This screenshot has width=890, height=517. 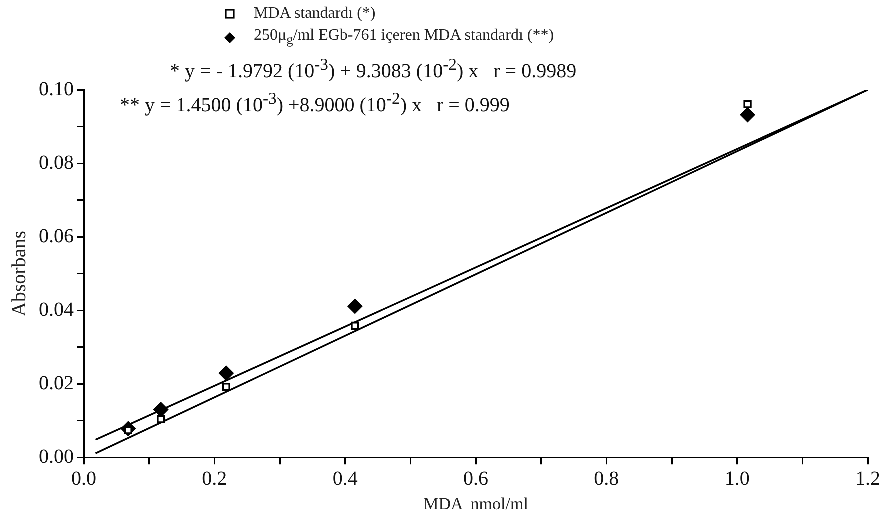 What do you see at coordinates (84, 479) in the screenshot?
I see `x-tick-label: 0.0` at bounding box center [84, 479].